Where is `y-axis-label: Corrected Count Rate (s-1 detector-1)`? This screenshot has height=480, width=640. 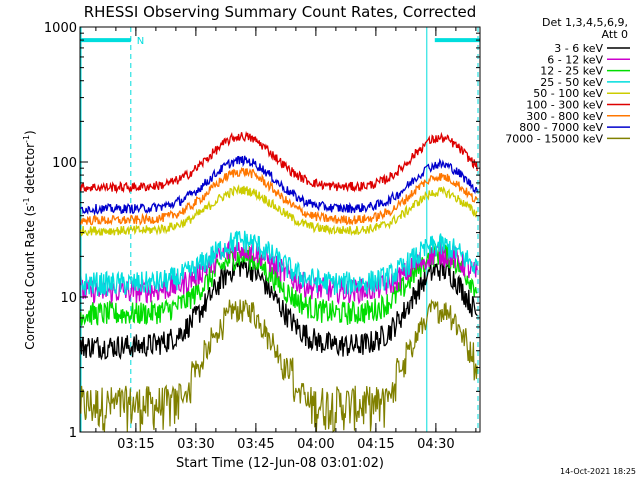 y-axis-label: Corrected Count Rate (s-1 detector-1) is located at coordinates (29, 239).